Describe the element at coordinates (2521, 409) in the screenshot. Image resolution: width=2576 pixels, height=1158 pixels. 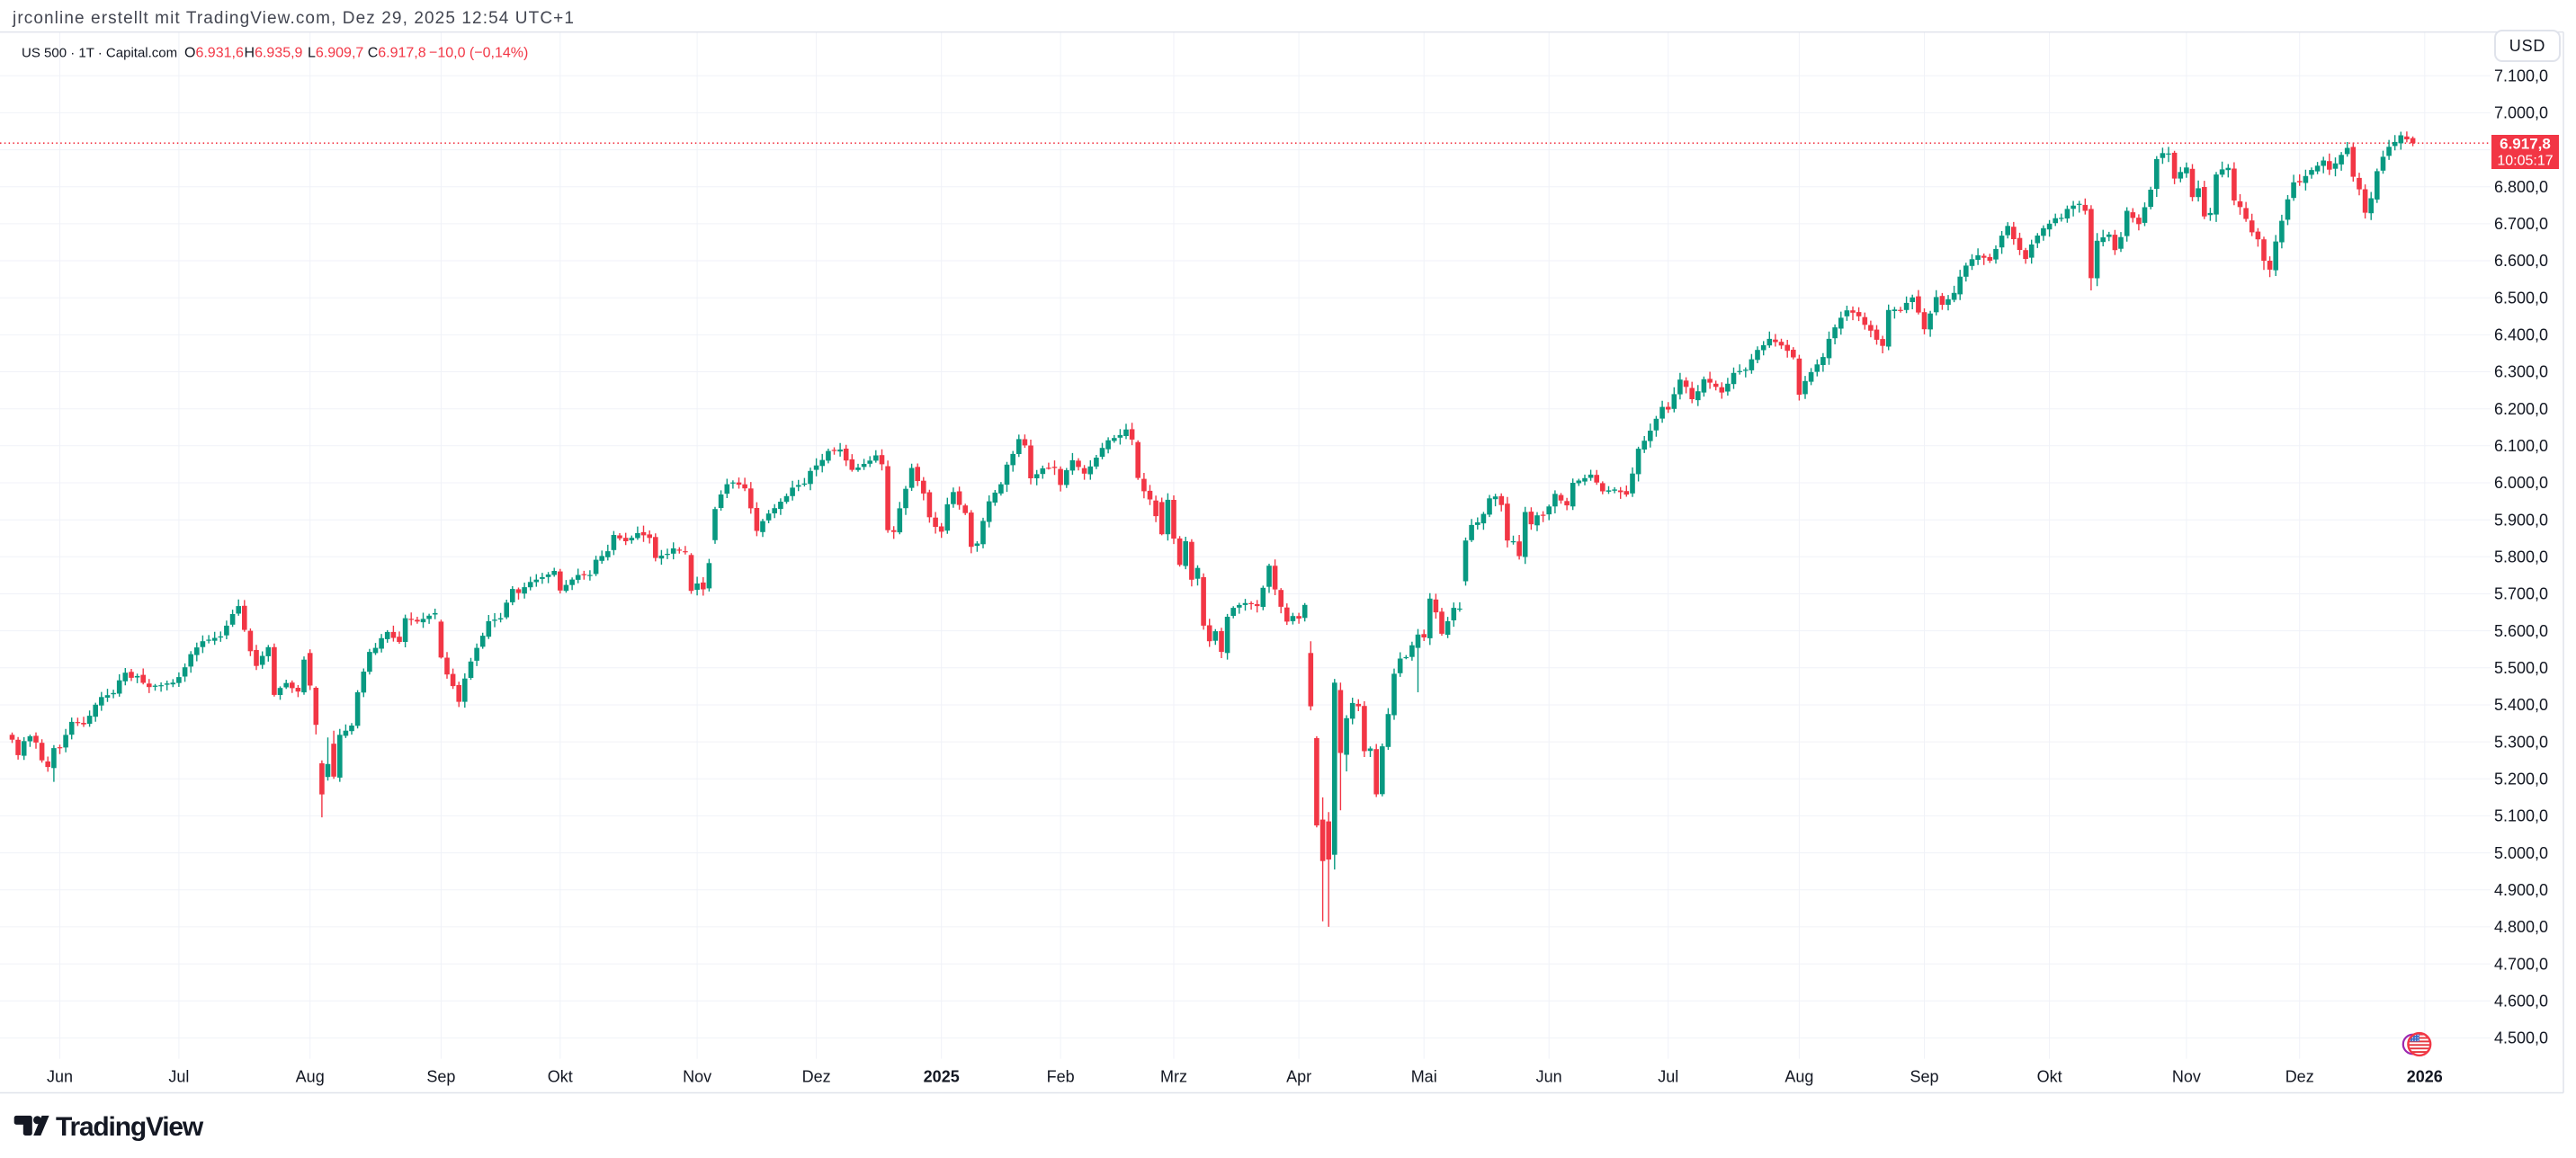
I see `svg-text: 6.200,0` at that location.